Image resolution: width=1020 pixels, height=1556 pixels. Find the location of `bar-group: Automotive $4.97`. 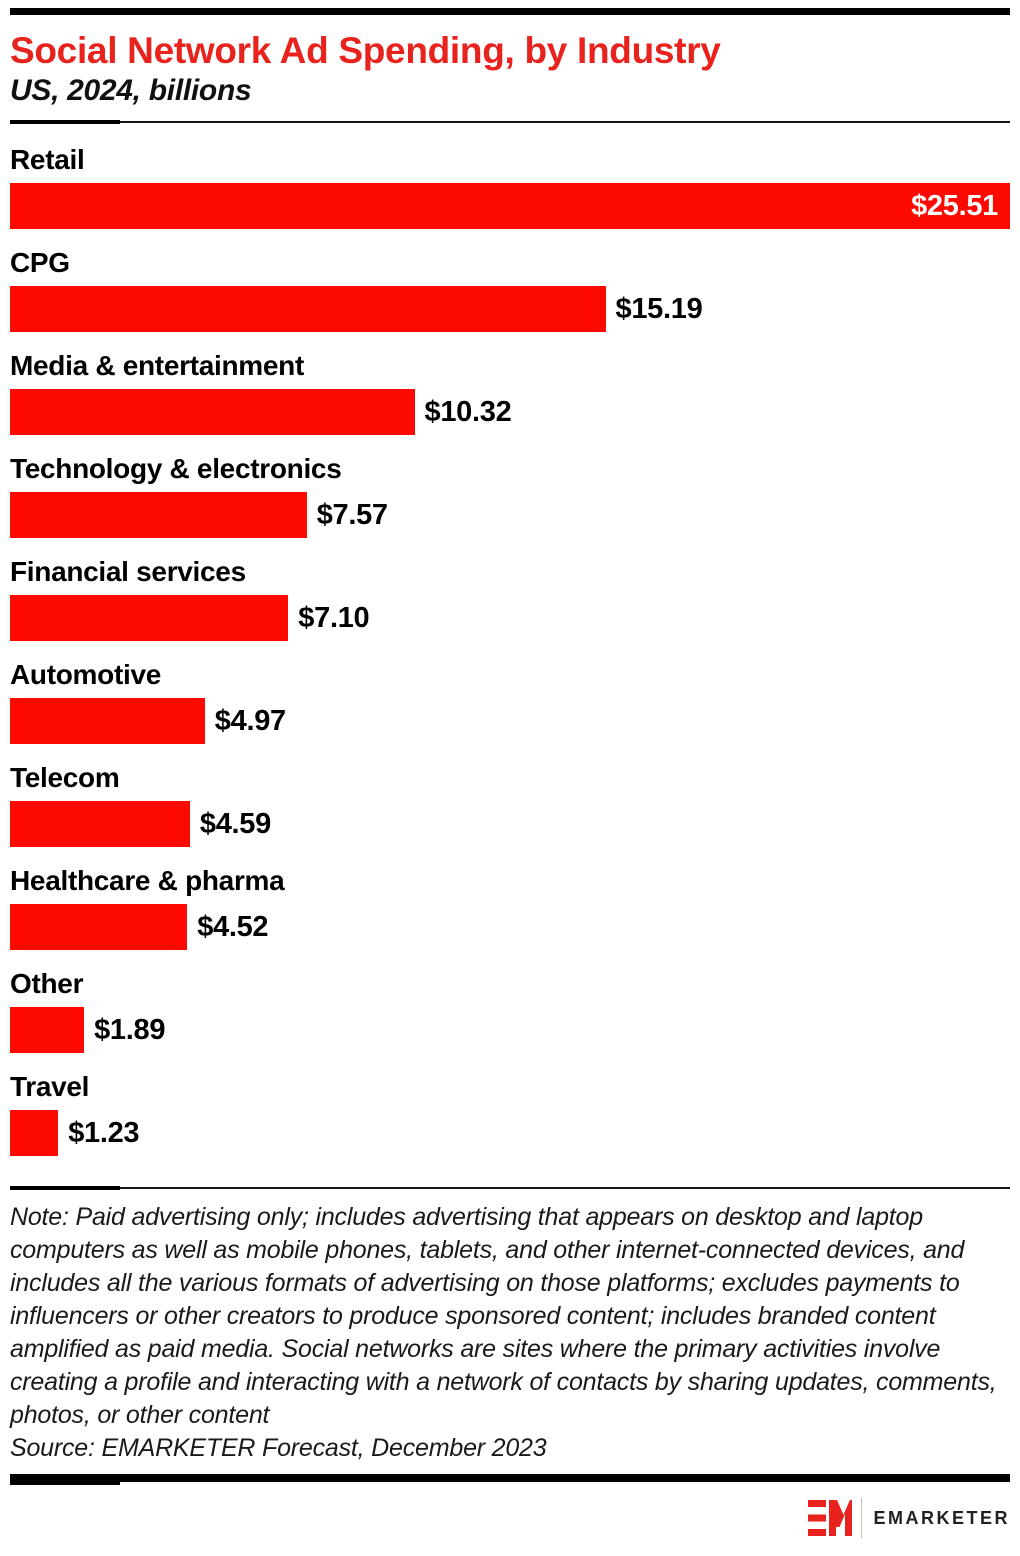

bar-group: Automotive $4.97 is located at coordinates (510, 701).